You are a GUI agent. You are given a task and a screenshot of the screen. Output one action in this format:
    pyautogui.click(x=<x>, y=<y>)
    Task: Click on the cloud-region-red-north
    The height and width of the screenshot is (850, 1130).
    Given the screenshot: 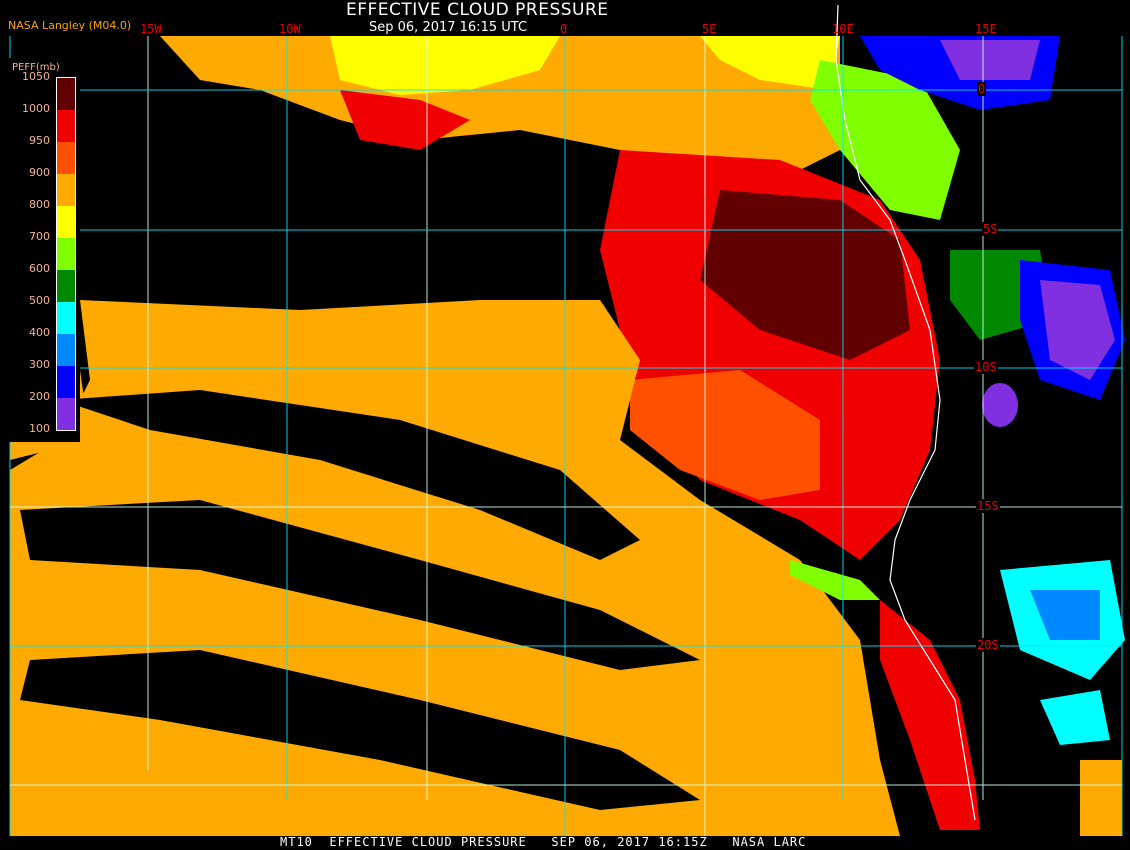 What is the action you would take?
    pyautogui.click(x=405, y=120)
    